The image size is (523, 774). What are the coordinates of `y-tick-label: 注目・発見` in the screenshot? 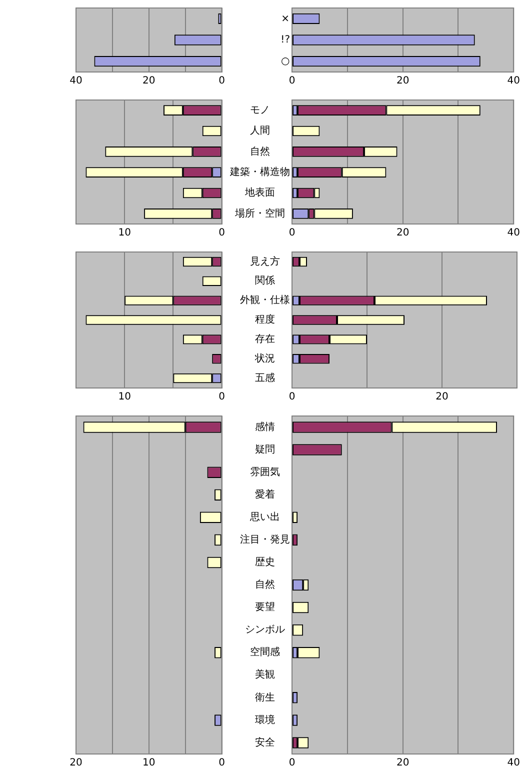 It's located at (265, 540).